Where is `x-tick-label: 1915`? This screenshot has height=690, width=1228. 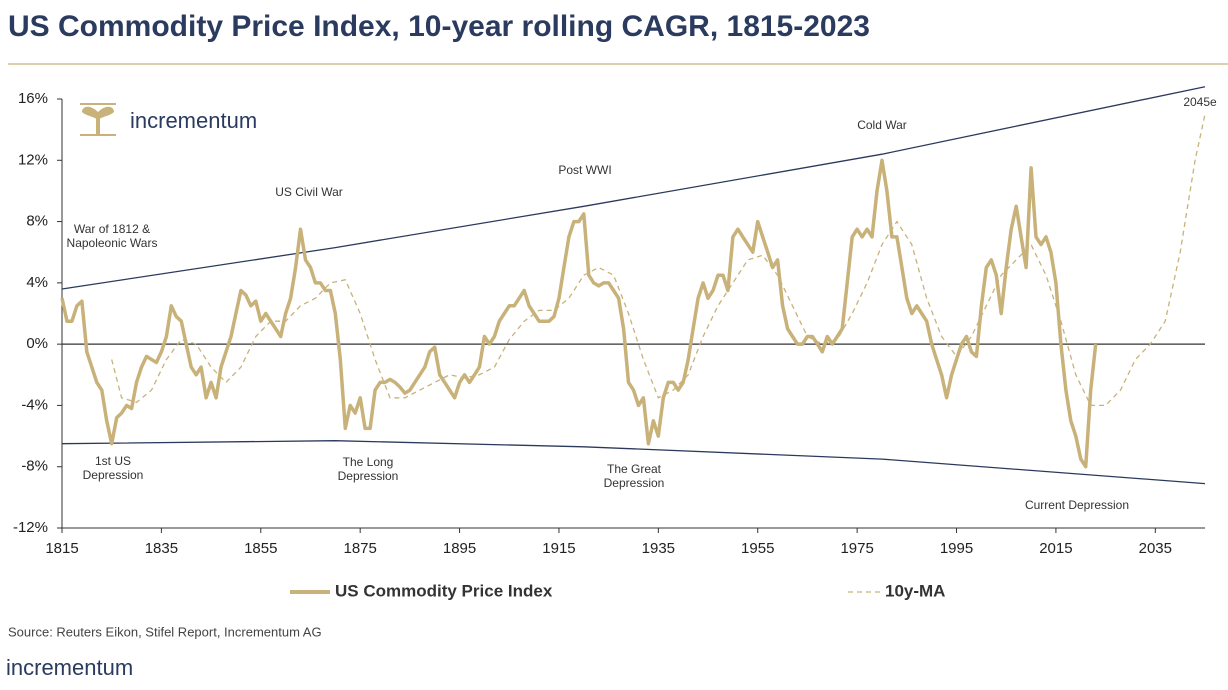 x-tick-label: 1915 is located at coordinates (558, 548).